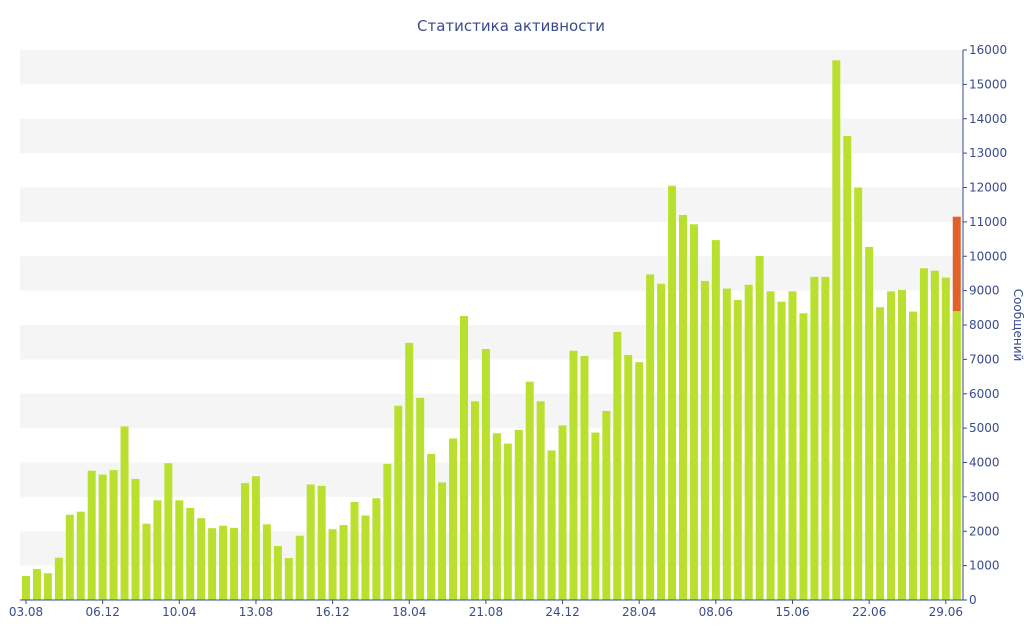 This screenshot has height=640, width=1024. Describe the element at coordinates (988, 153) in the screenshot. I see `y-tick-label: 13000` at that location.